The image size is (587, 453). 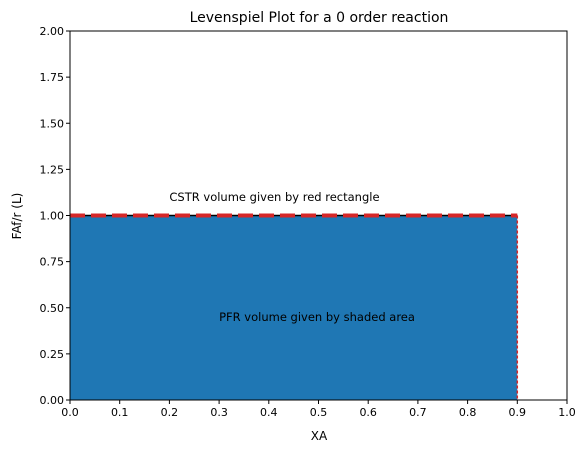 What do you see at coordinates (518, 412) in the screenshot?
I see `x-tick-label: 0.9` at bounding box center [518, 412].